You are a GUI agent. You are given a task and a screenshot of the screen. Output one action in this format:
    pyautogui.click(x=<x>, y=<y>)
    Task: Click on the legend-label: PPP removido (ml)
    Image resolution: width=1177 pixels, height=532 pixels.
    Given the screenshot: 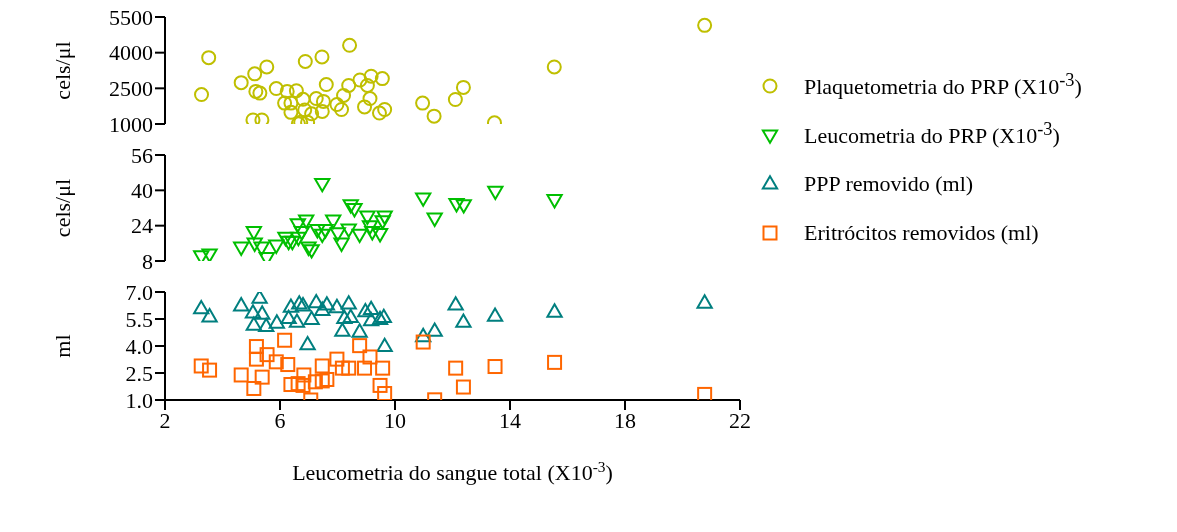 What is the action you would take?
    pyautogui.click(x=889, y=183)
    